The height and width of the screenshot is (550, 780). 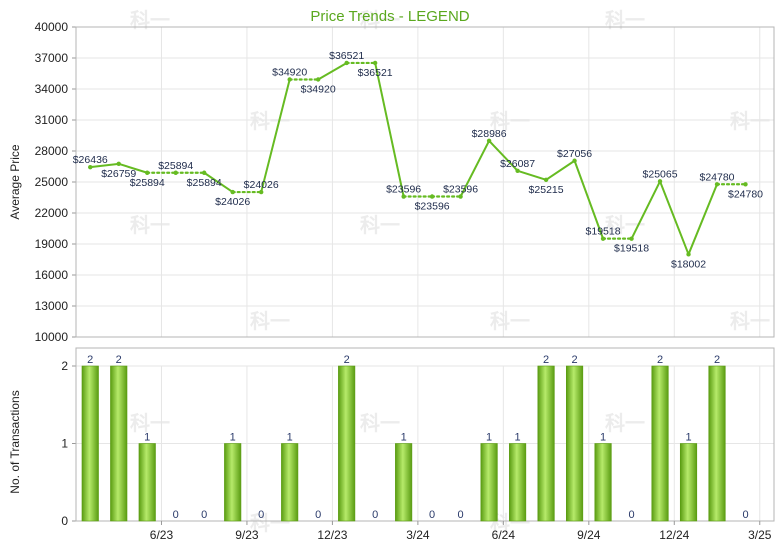 I want to click on price-tick-label: 13000, so click(x=52, y=306).